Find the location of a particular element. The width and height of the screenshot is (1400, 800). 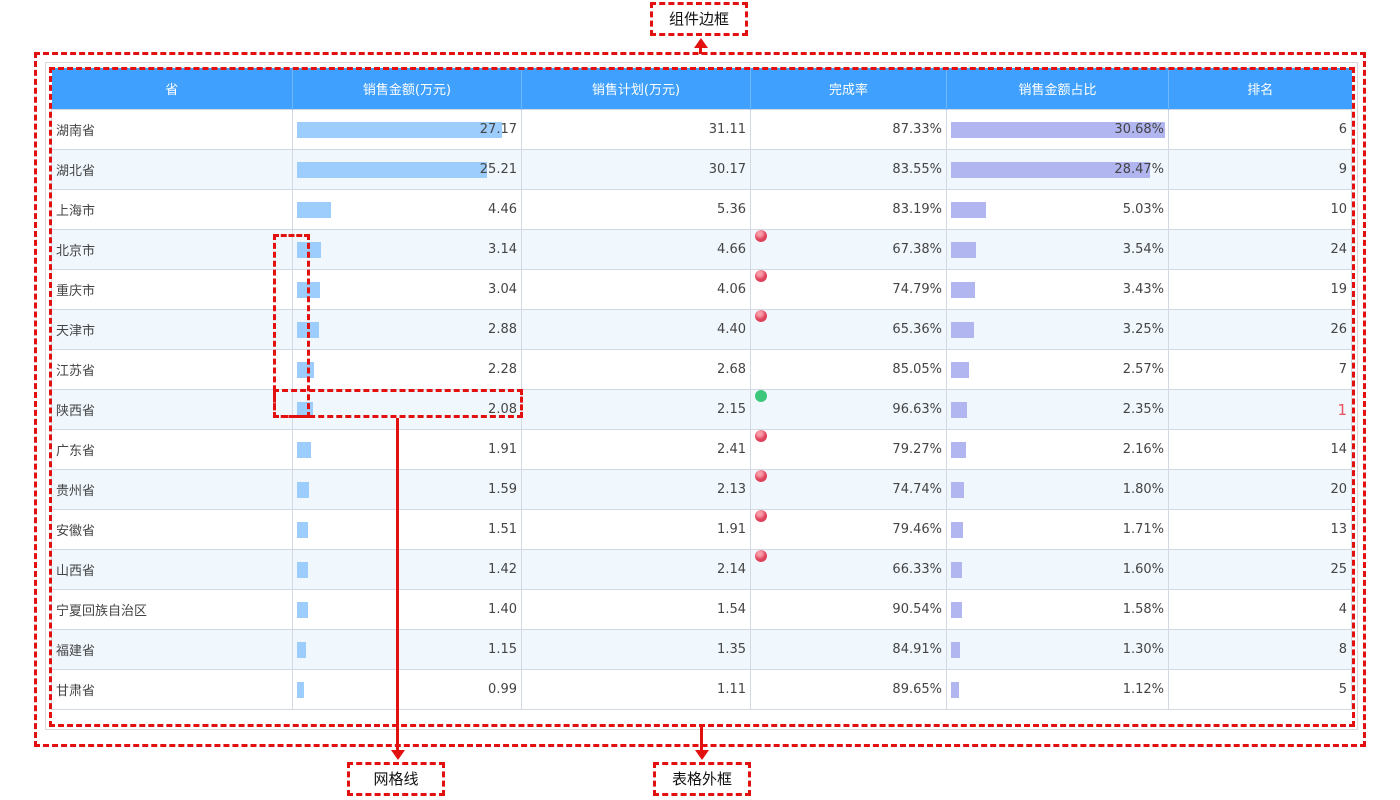

rank-cell: 6 is located at coordinates (1260, 129).